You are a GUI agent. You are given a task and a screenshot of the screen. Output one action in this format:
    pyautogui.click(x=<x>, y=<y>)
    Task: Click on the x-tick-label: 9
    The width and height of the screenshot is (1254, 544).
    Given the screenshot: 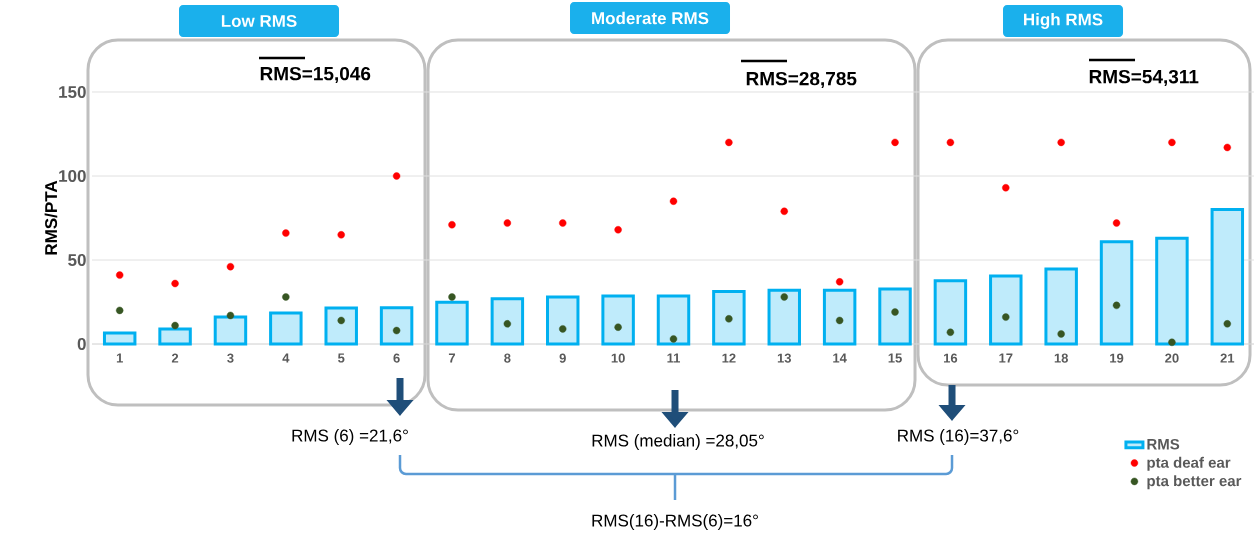 What is the action you would take?
    pyautogui.click(x=562, y=358)
    